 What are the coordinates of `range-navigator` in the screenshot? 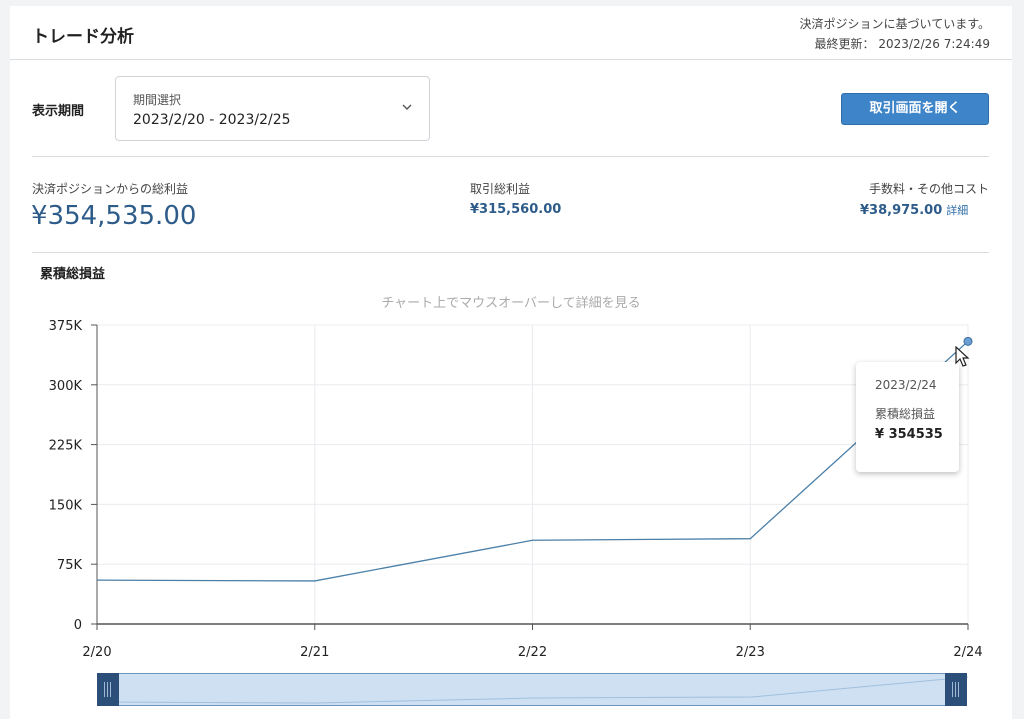 It's located at (532, 689).